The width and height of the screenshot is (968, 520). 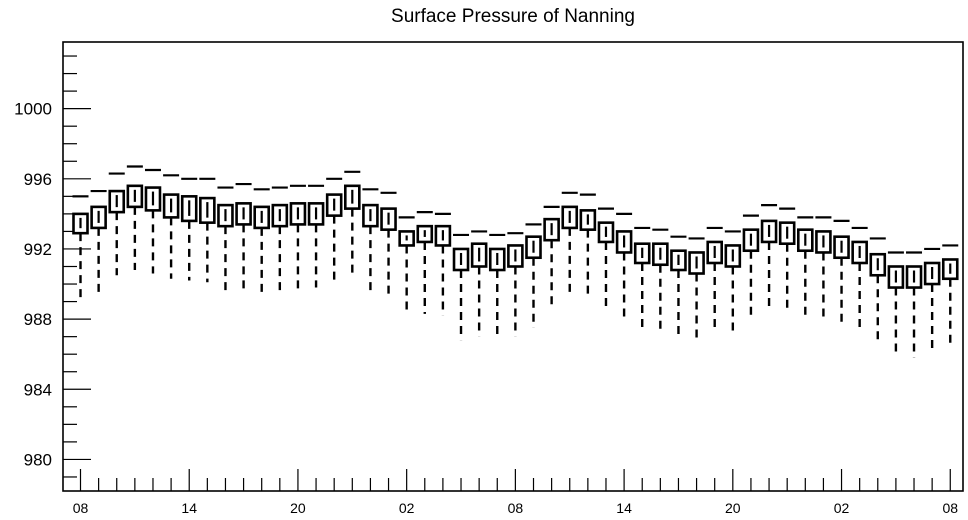 I want to click on y-tick-label: 996, so click(x=38, y=179).